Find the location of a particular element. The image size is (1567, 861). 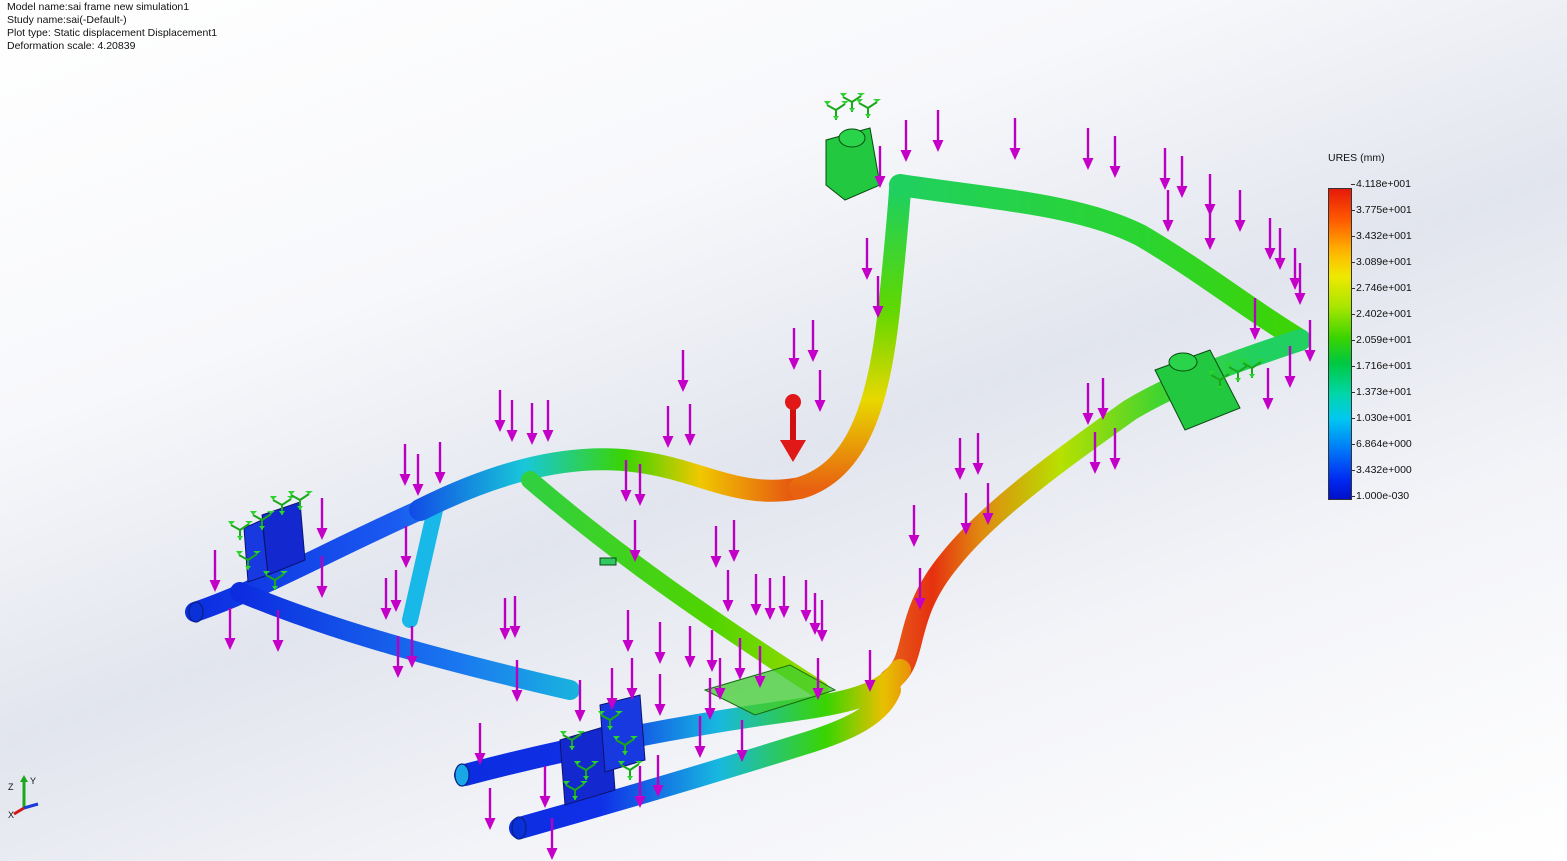

tube-end-caps is located at coordinates (357, 720).